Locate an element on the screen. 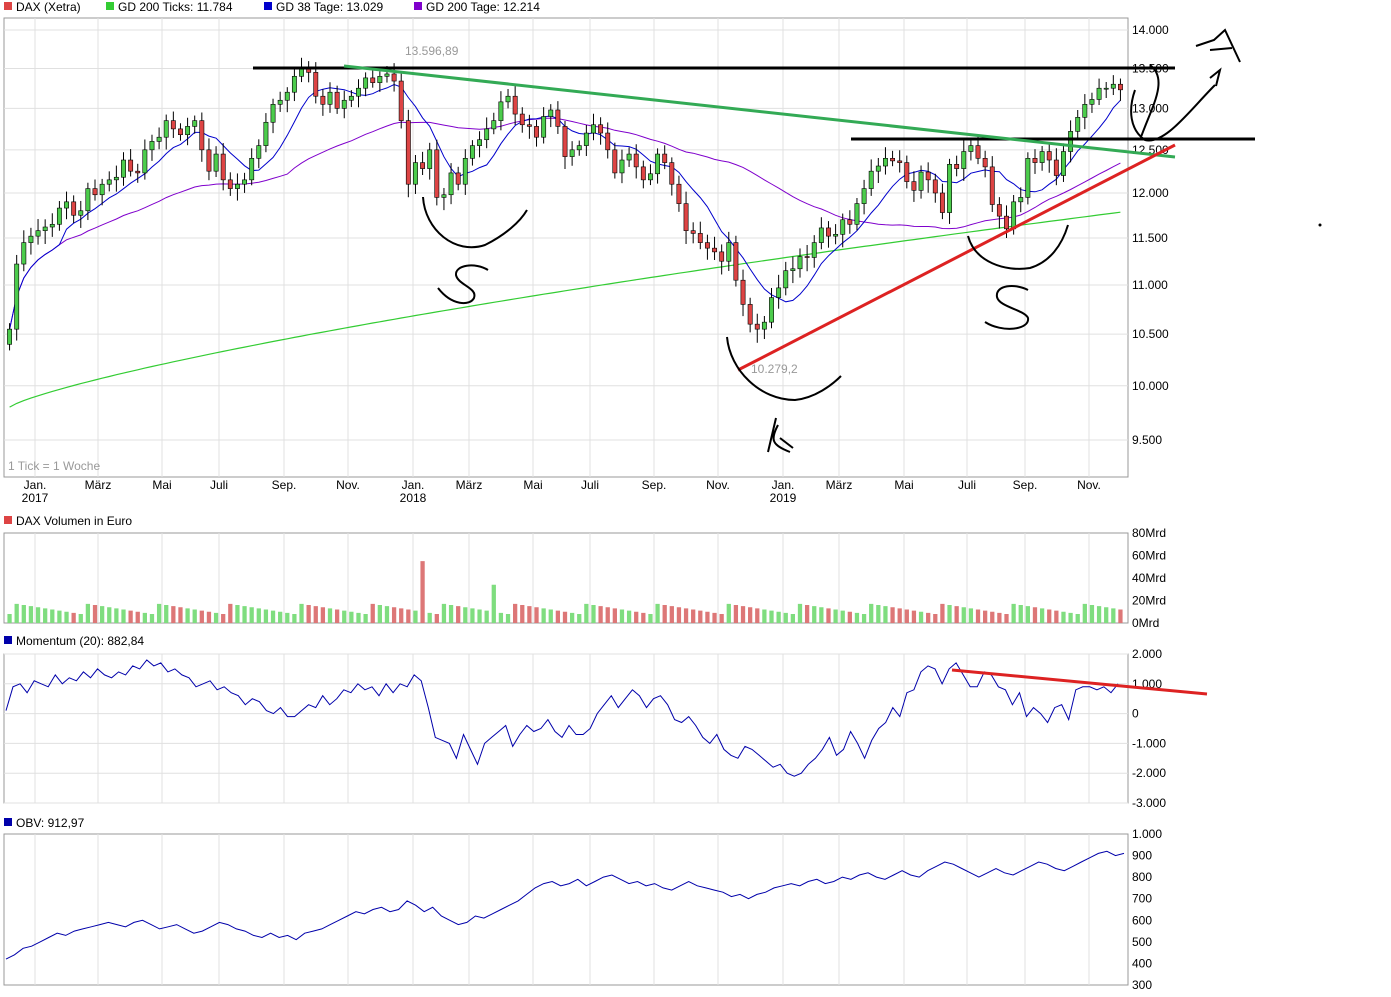  s-mark-right is located at coordinates (1006, 307).